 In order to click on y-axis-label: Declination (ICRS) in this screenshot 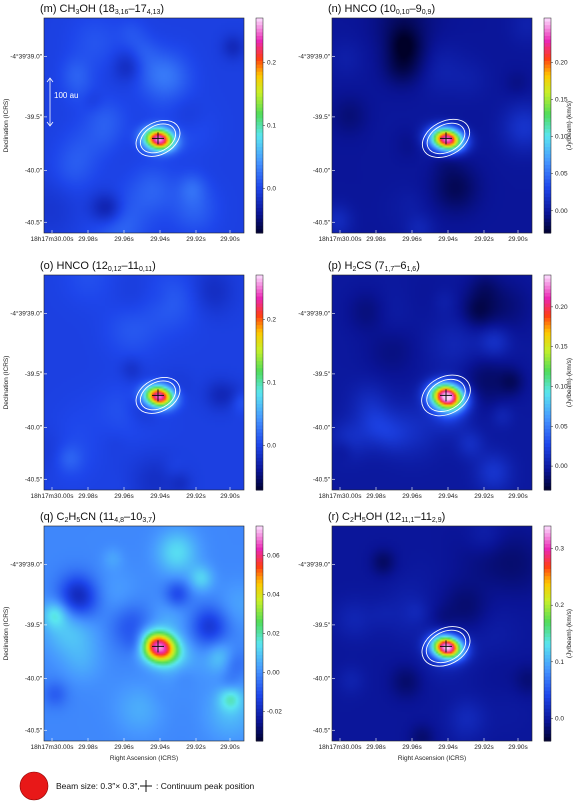, I will do `click(6, 634)`.